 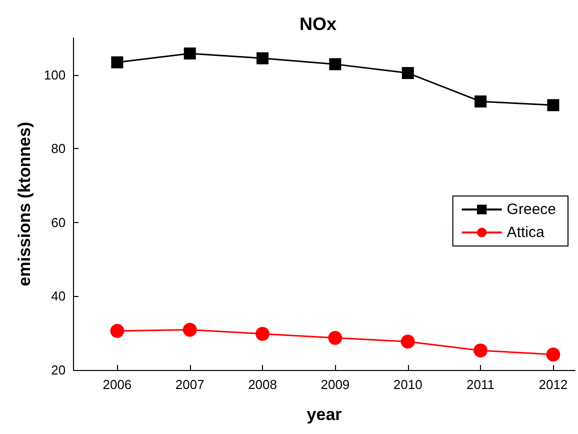 I want to click on x-axis-title: year, so click(x=324, y=414).